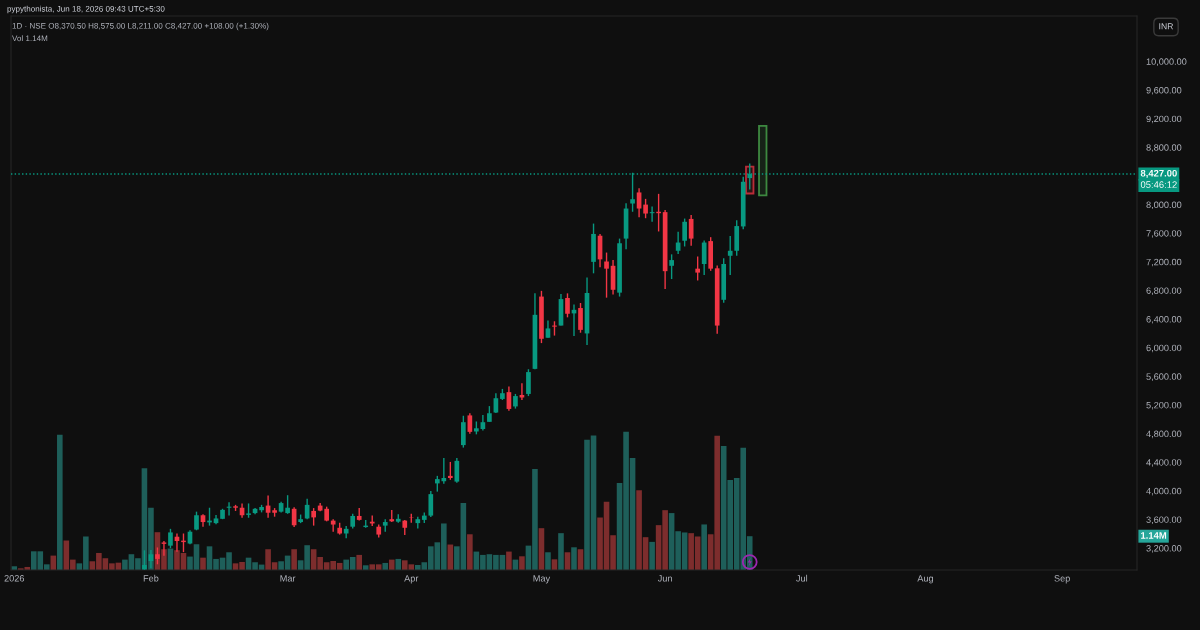 The width and height of the screenshot is (1200, 630). Describe the element at coordinates (925, 579) in the screenshot. I see `x-tick-label: Aug` at that location.